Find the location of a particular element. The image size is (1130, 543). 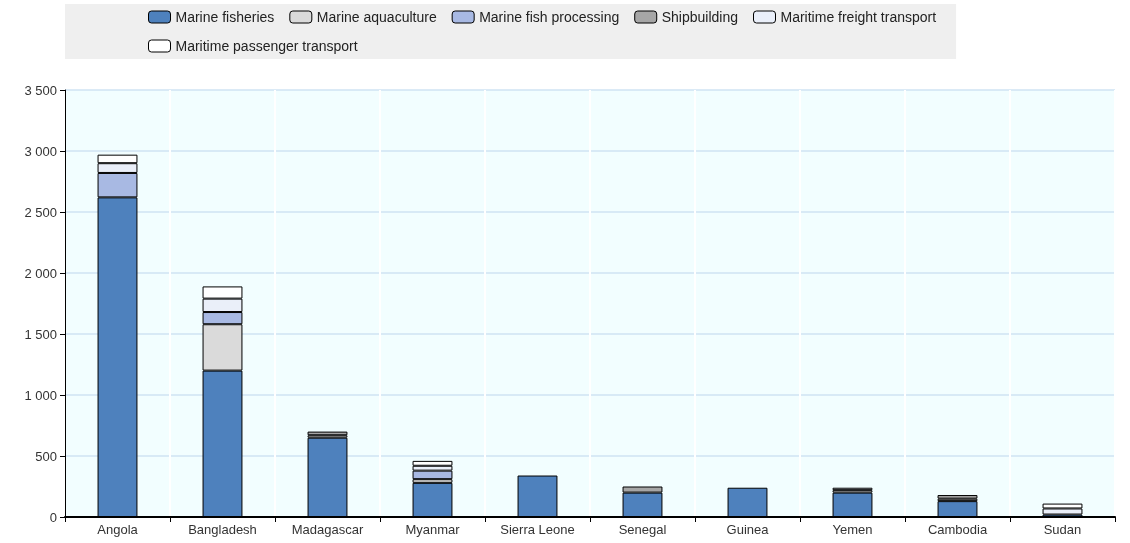

legend-label: Marine fish processing is located at coordinates (549, 17).